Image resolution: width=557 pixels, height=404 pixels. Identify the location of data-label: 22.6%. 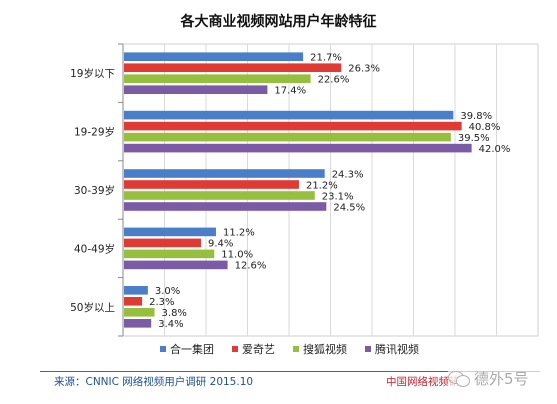
(334, 80).